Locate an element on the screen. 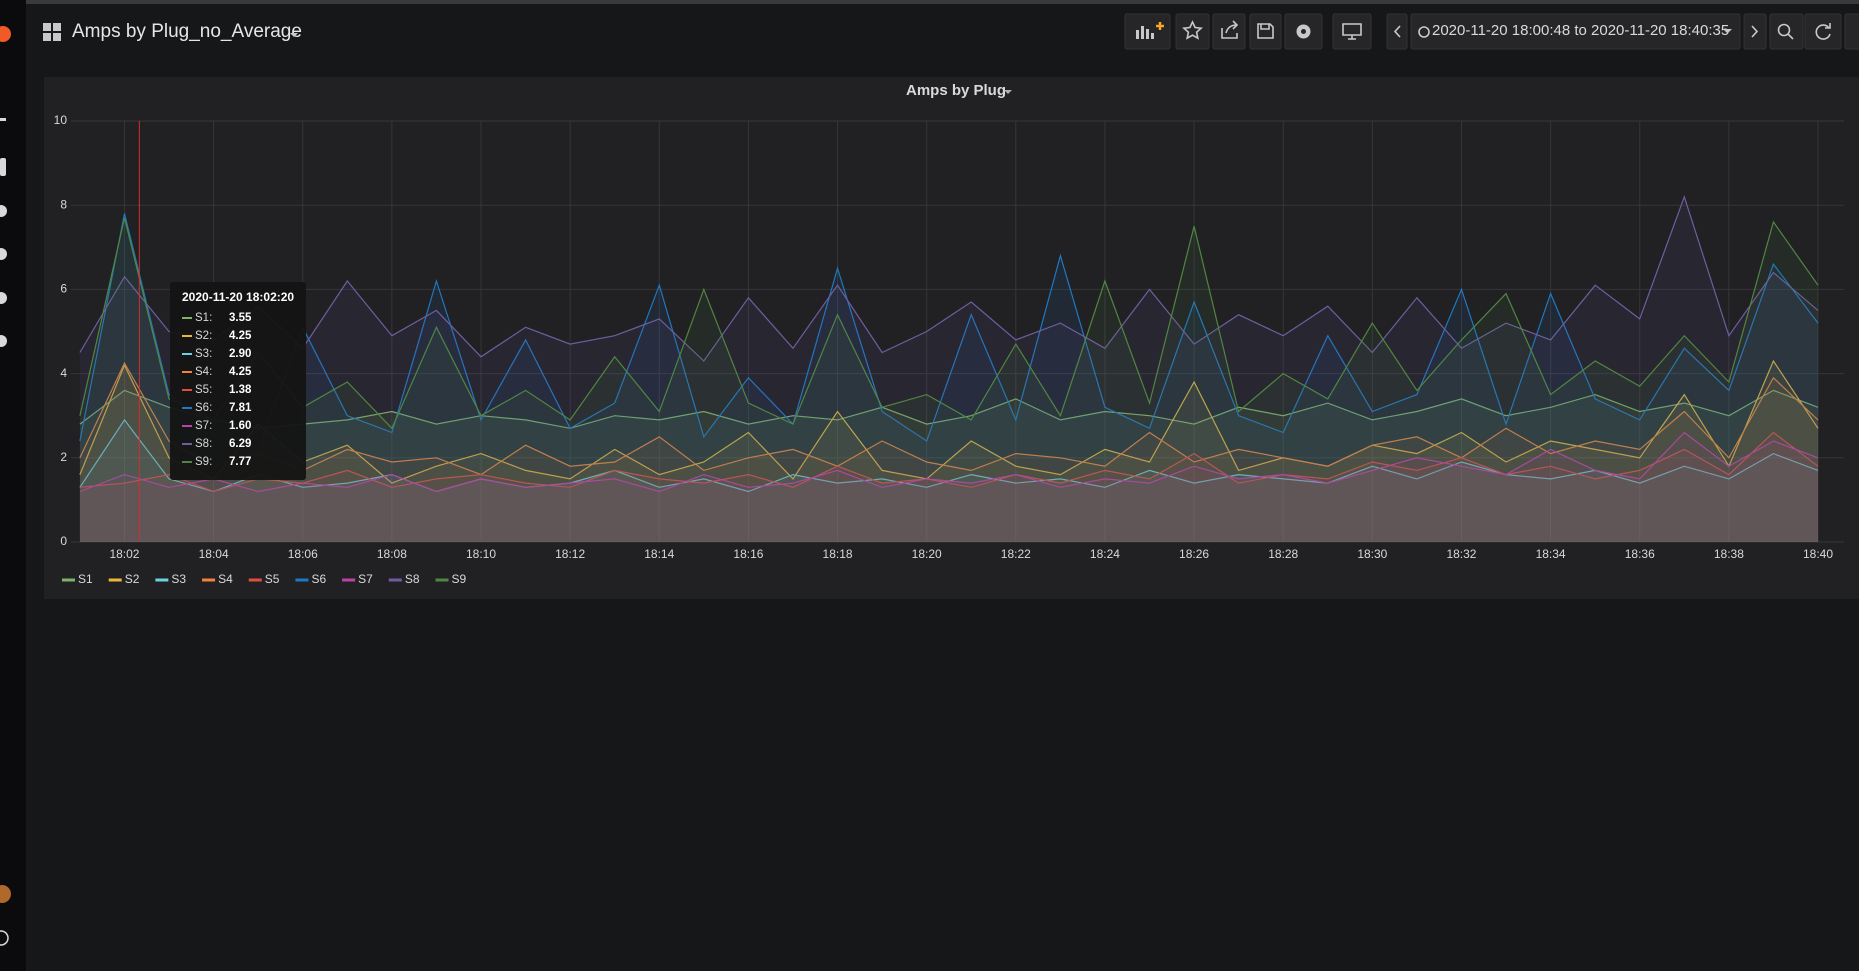  tooltip-value: 3.55 is located at coordinates (240, 318).